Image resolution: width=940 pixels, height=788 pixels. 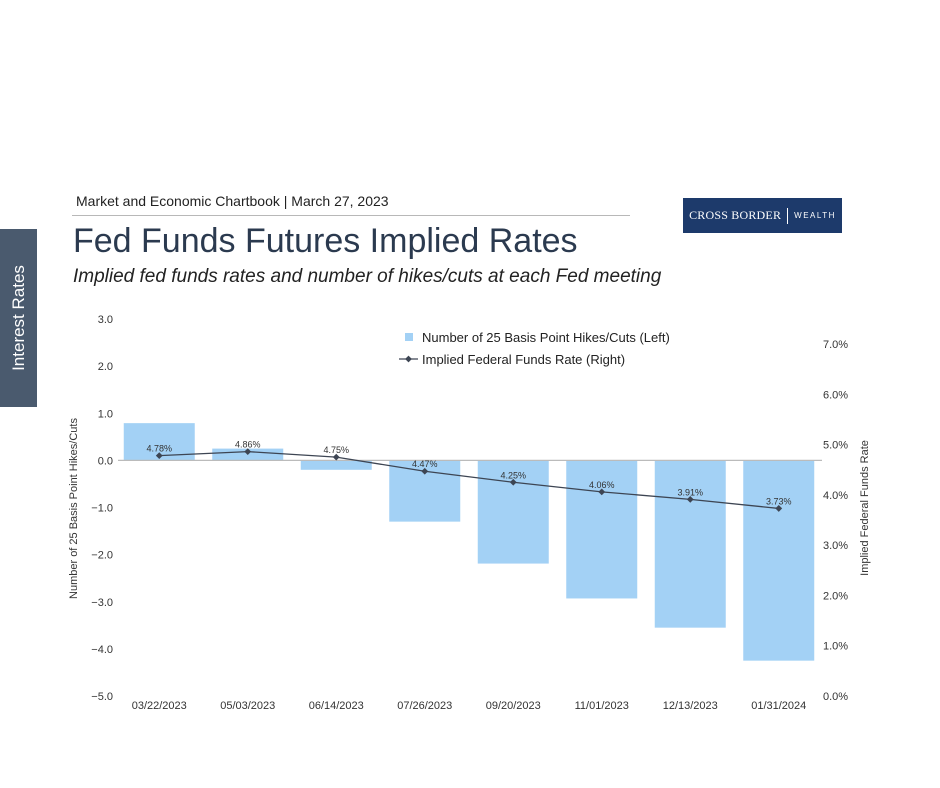 I want to click on y-right-tick-label: 3.0%, so click(x=835, y=546).